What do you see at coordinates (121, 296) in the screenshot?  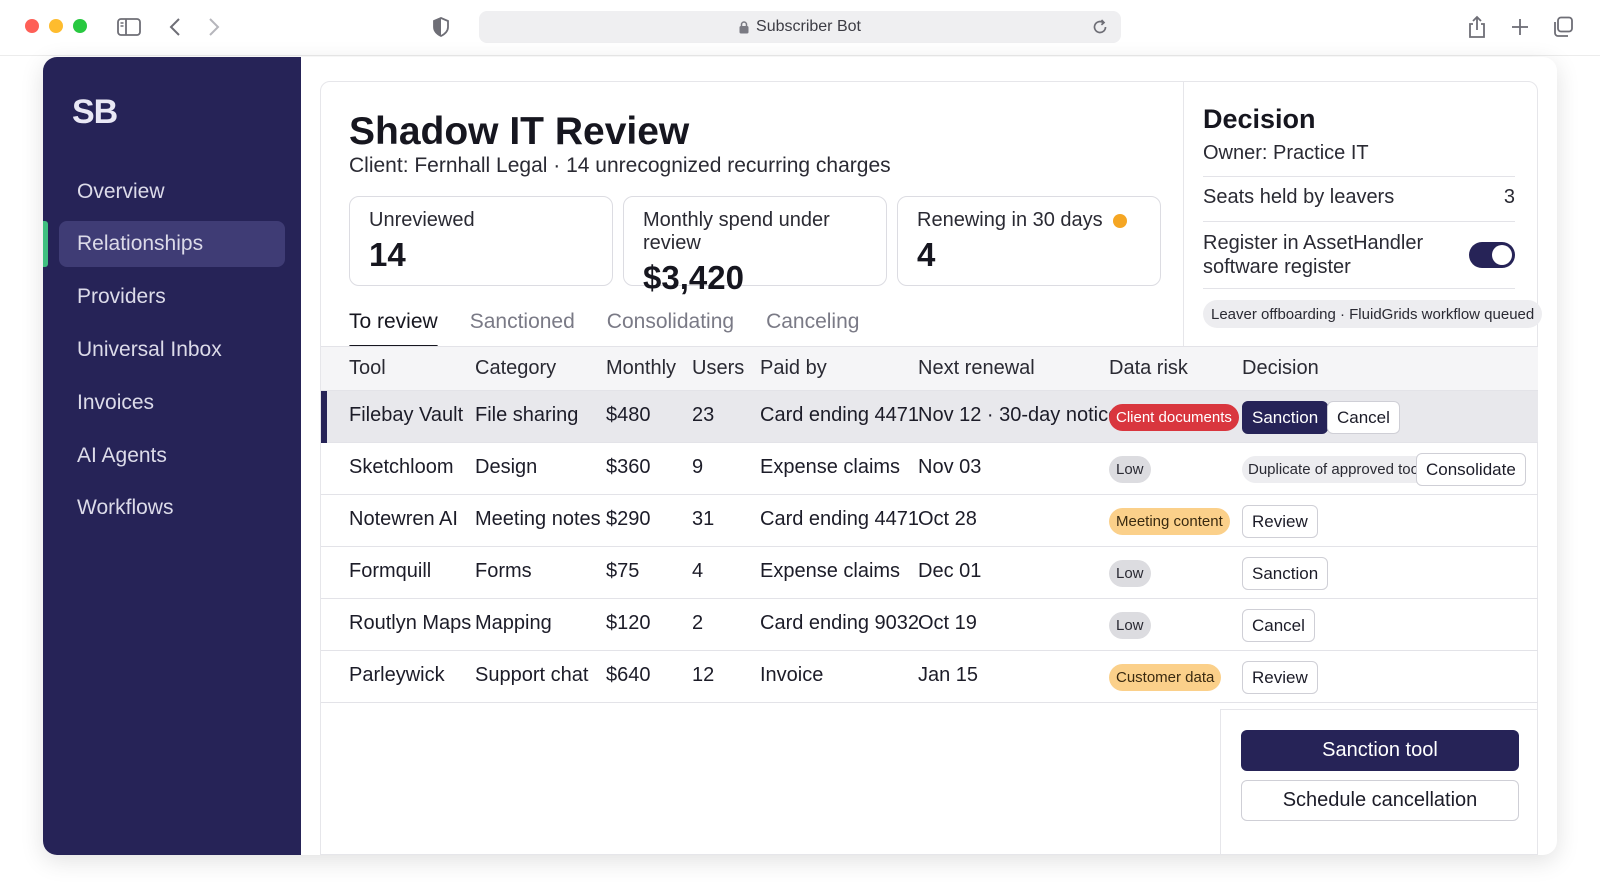 I see `sidebar-item-providers: Providers` at bounding box center [121, 296].